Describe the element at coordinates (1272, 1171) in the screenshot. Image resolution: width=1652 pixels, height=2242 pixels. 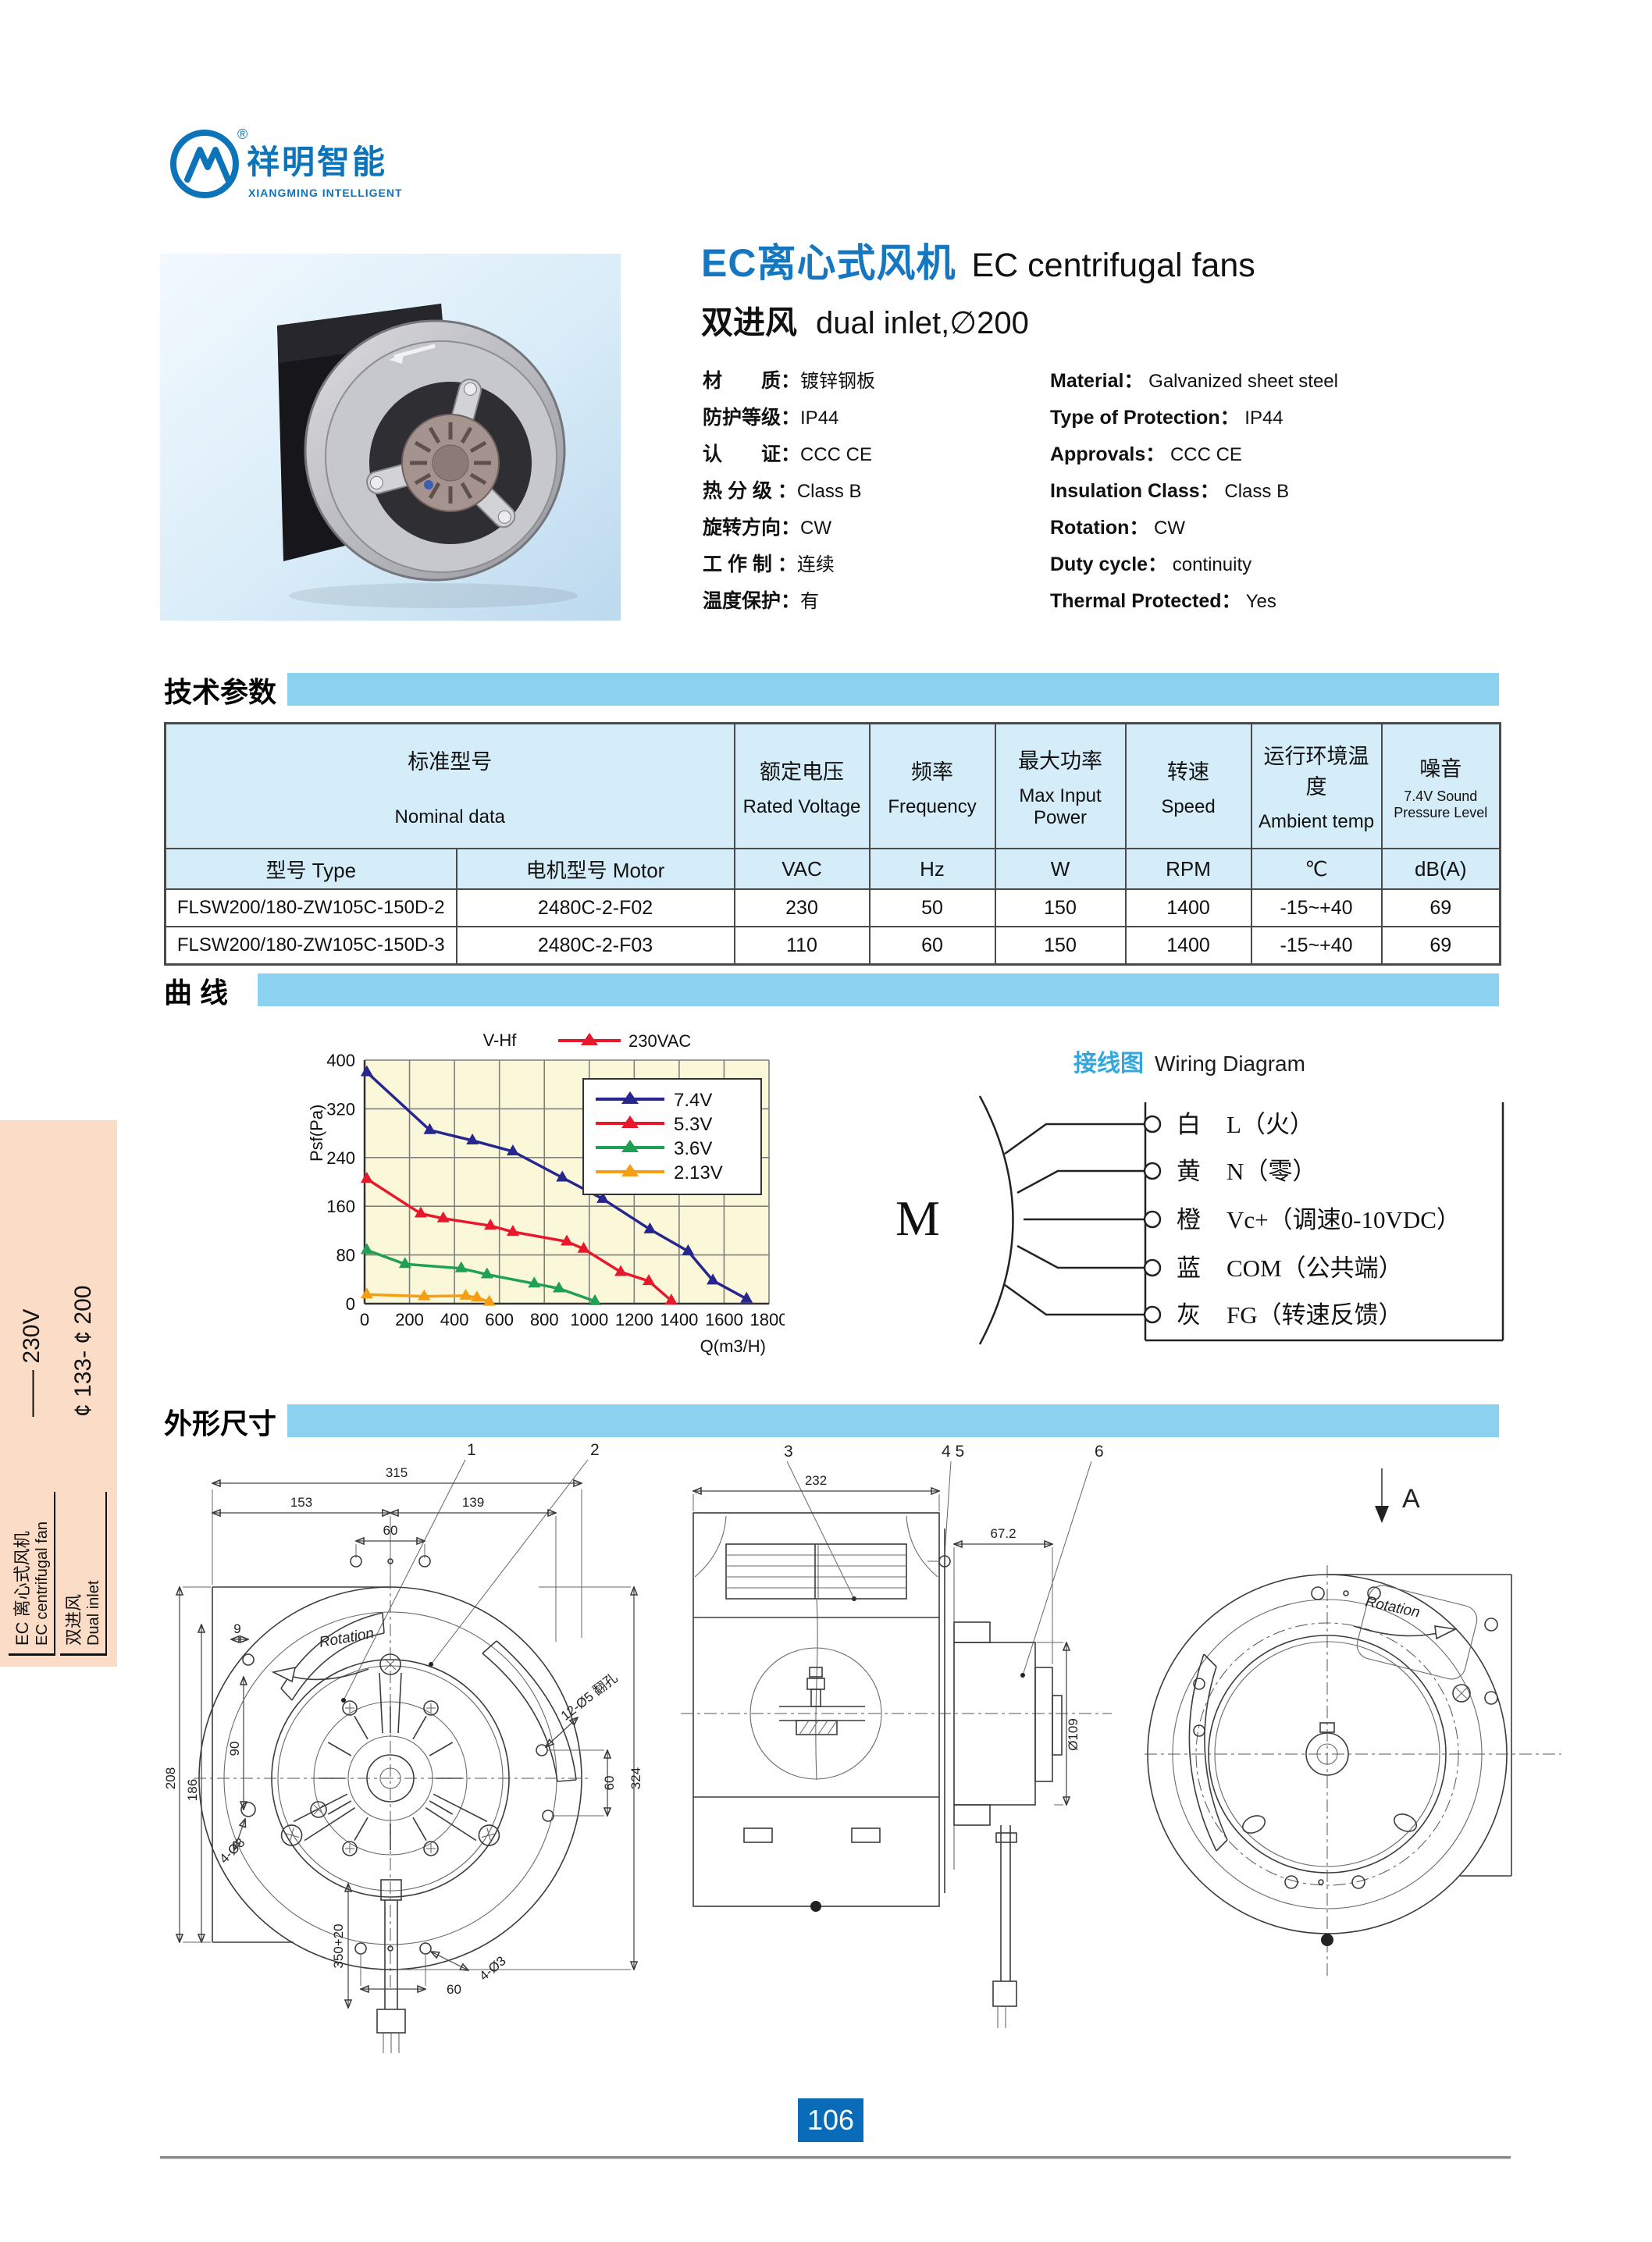
I see `wire-label: N（零）` at that location.